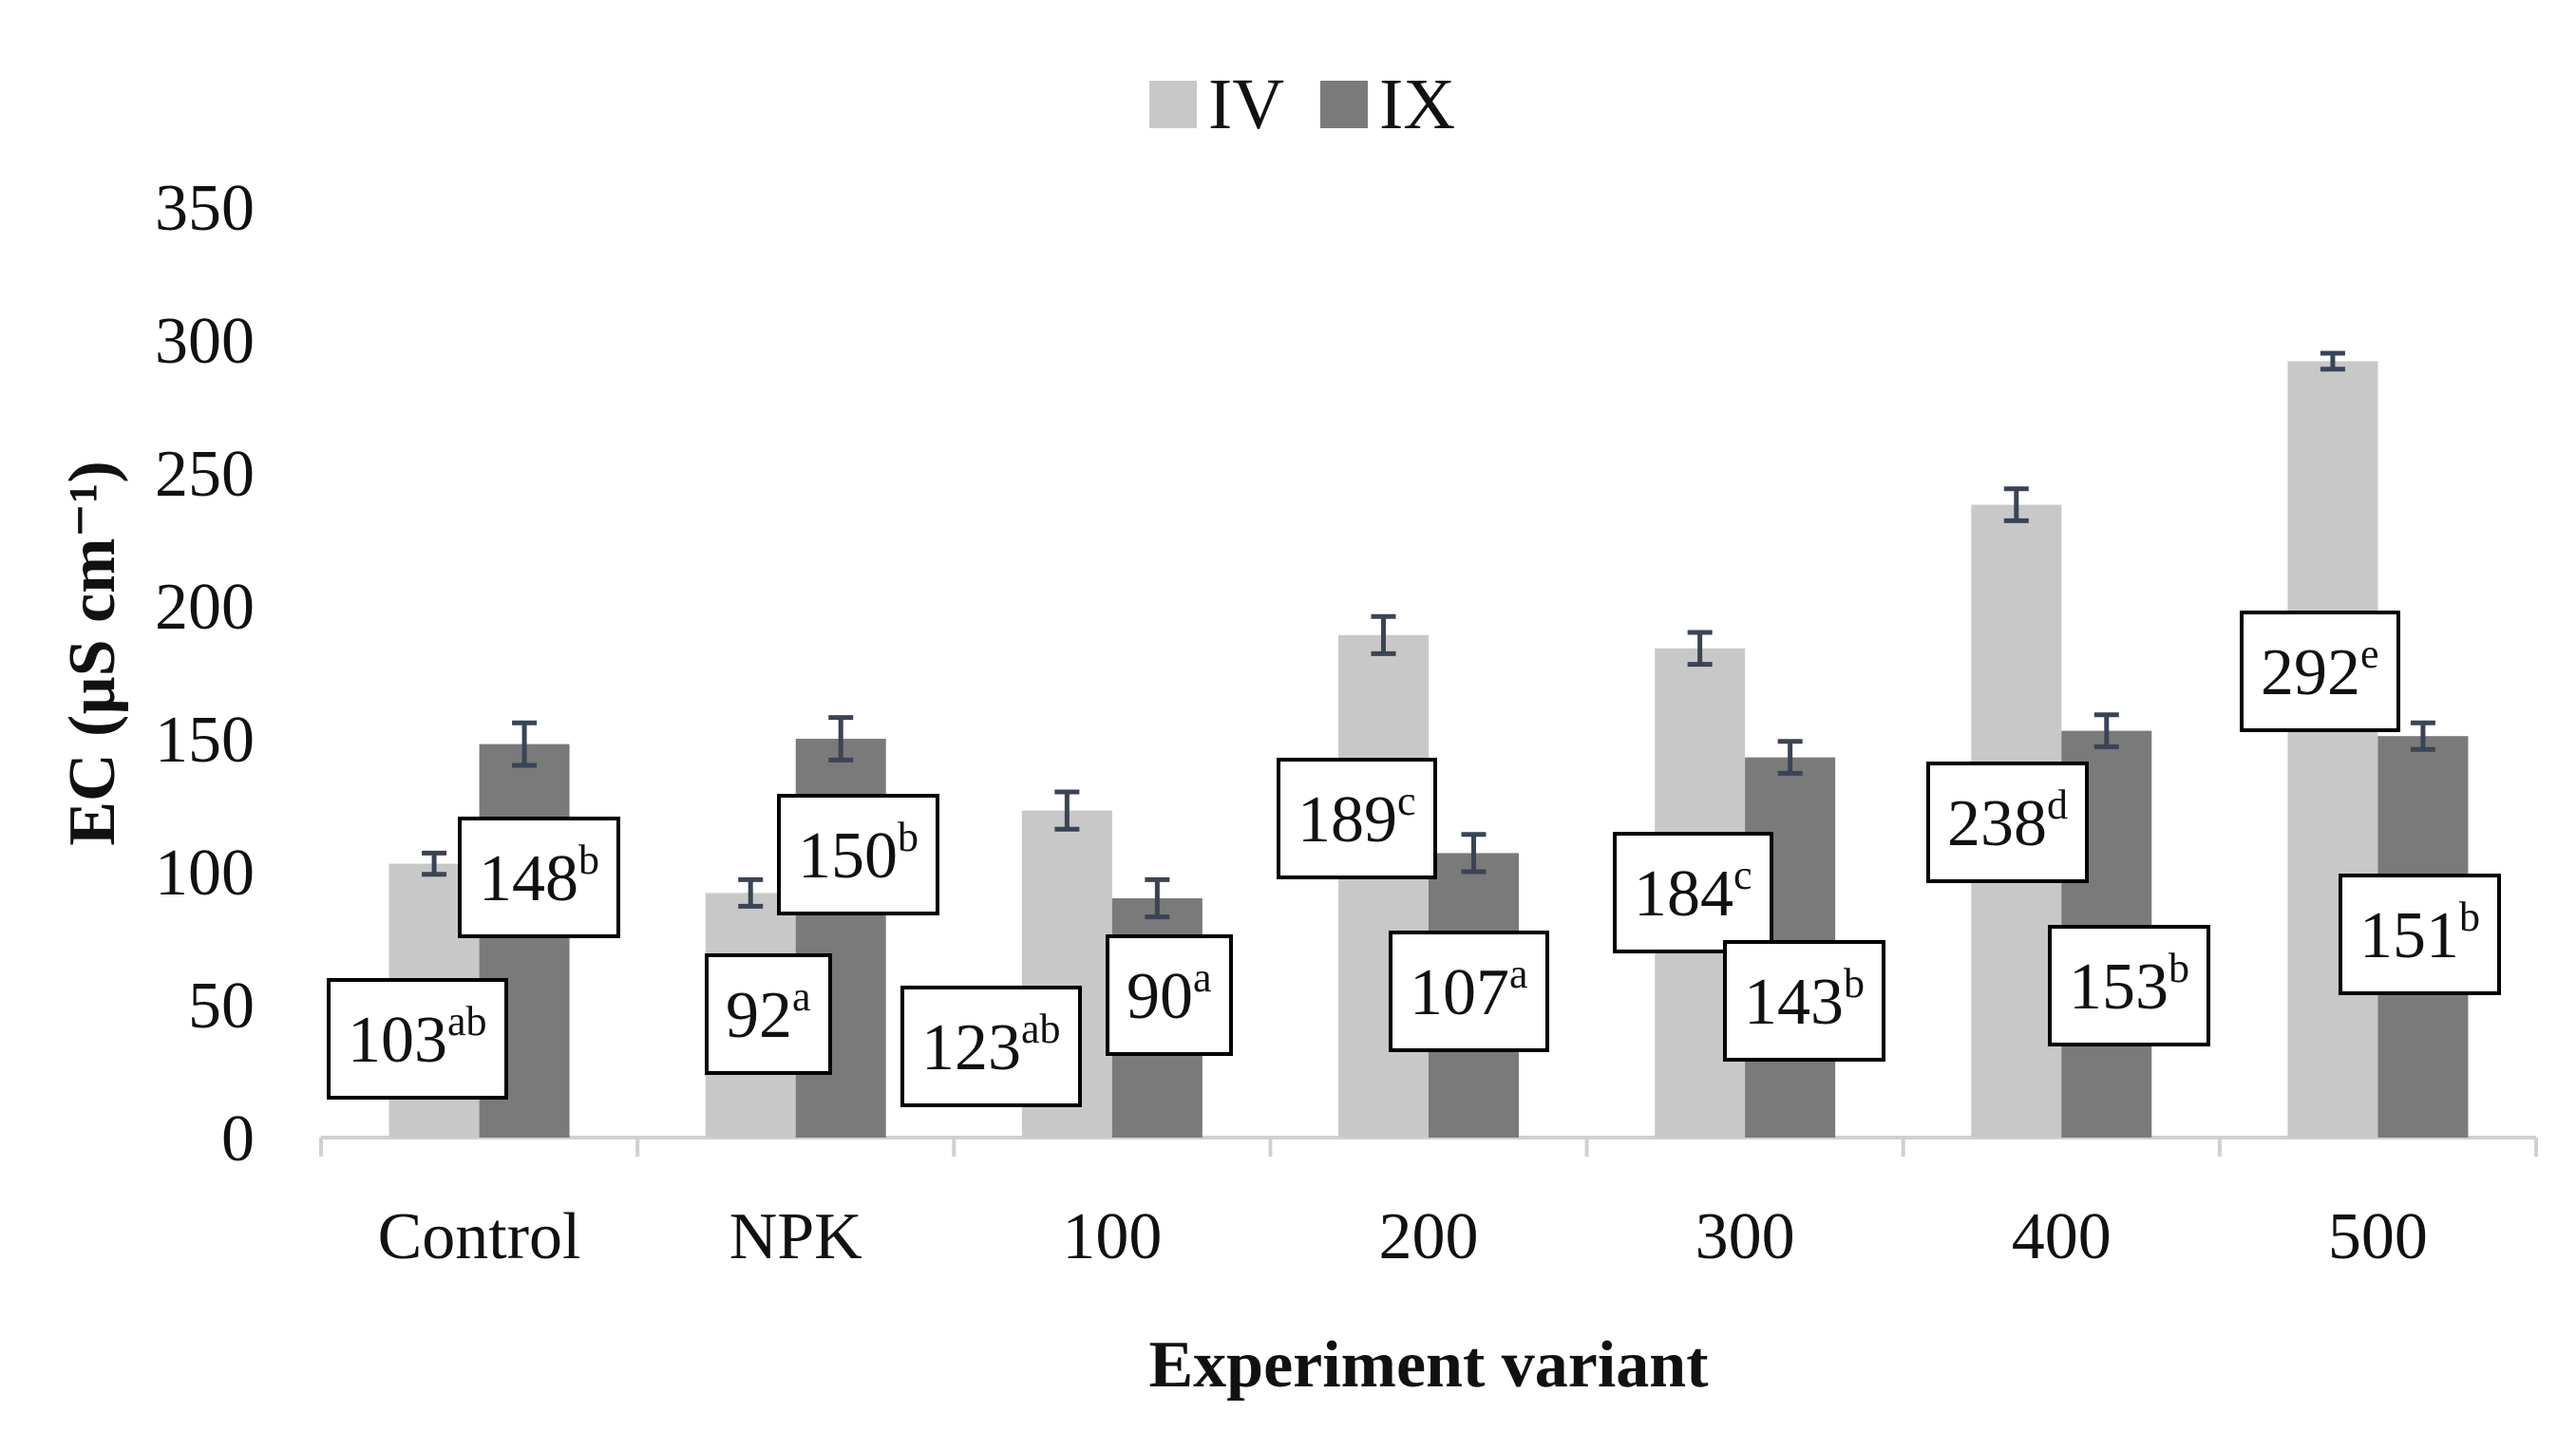 The image size is (2576, 1431). I want to click on svg-text: 123ab, so click(991, 1045).